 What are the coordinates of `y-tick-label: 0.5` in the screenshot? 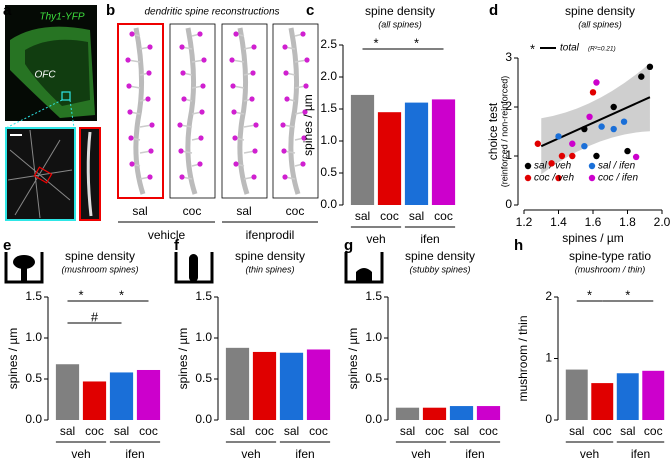 It's located at (33, 378).